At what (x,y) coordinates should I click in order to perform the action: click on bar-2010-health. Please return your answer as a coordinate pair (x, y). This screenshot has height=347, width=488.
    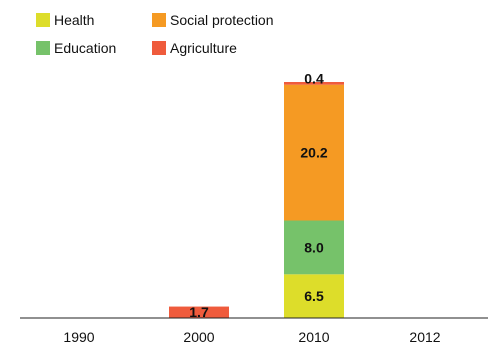
    Looking at the image, I should click on (314, 296).